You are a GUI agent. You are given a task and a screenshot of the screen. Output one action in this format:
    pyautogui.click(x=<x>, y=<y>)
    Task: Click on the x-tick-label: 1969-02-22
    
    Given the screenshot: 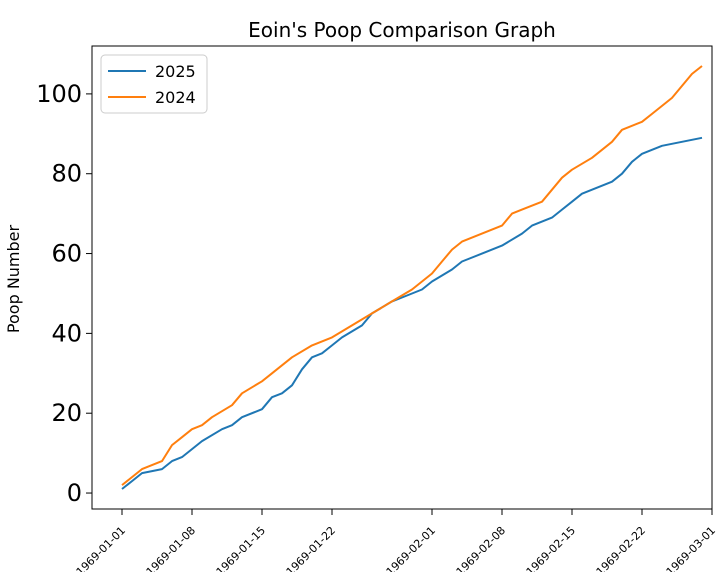 What is the action you would take?
    pyautogui.click(x=621, y=548)
    